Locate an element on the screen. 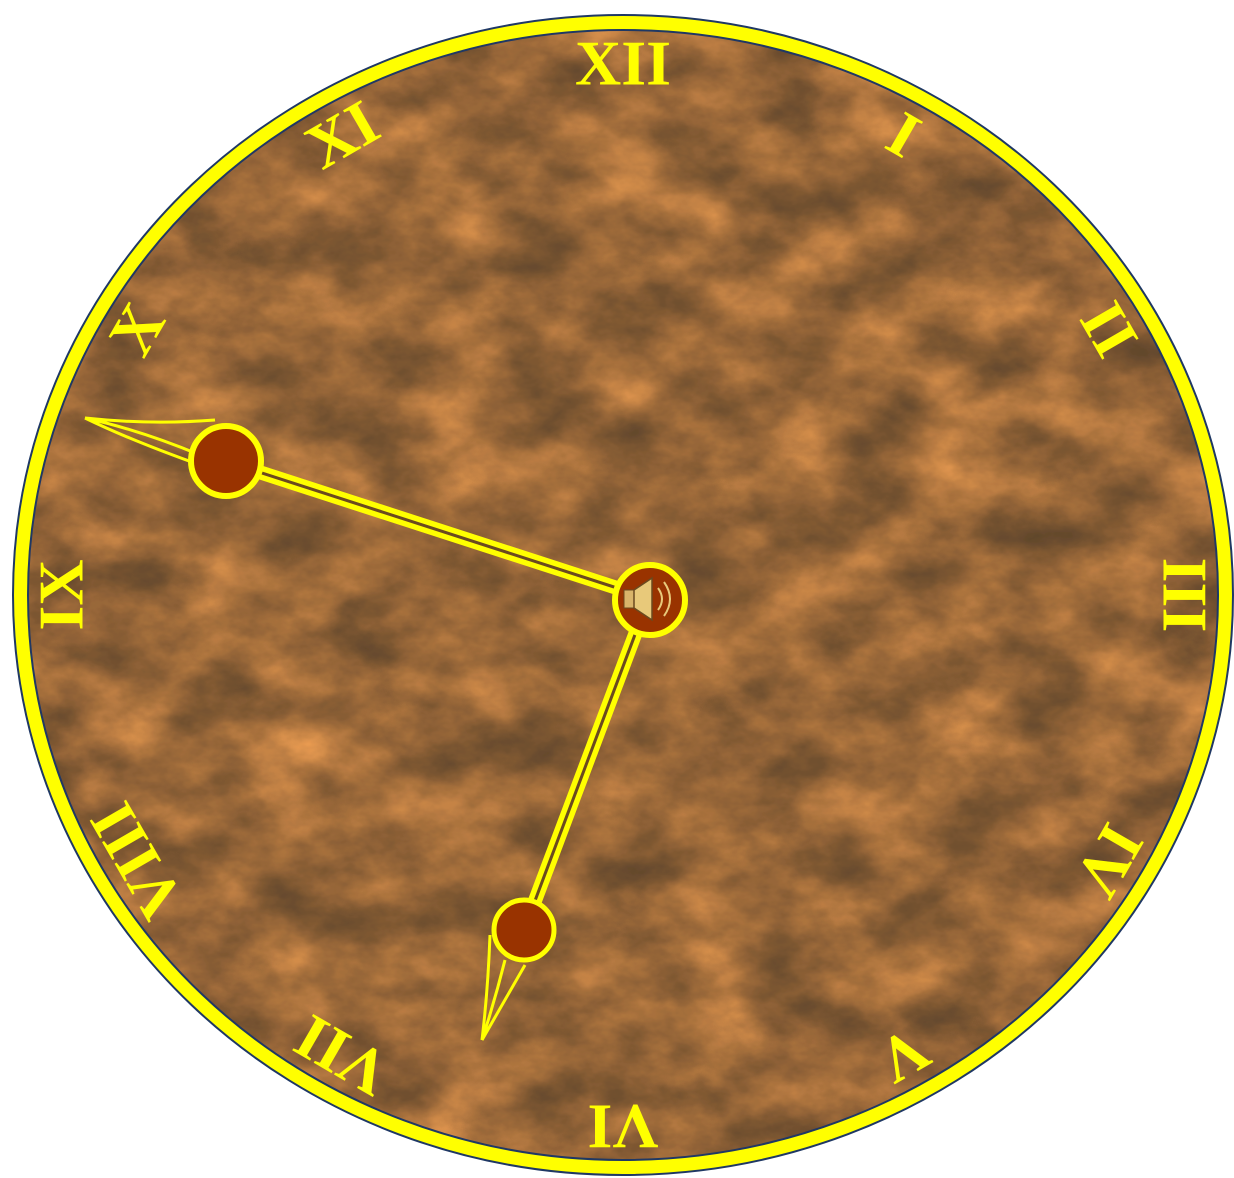 The height and width of the screenshot is (1178, 1234). hour-hand is located at coordinates (567, 819).